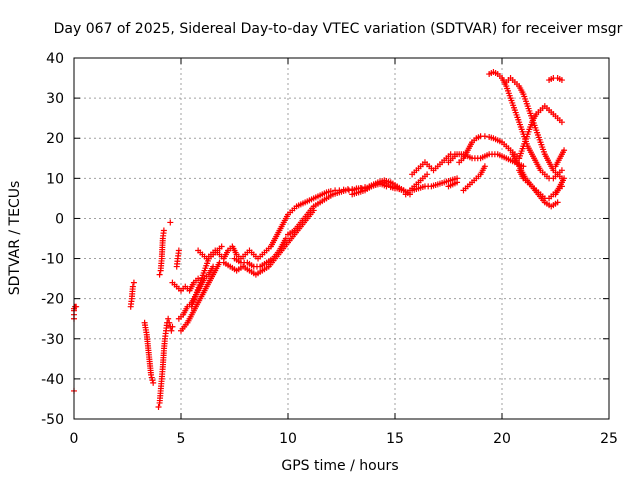  Describe the element at coordinates (55, 99) in the screenshot. I see `y-tick-label: 30` at that location.